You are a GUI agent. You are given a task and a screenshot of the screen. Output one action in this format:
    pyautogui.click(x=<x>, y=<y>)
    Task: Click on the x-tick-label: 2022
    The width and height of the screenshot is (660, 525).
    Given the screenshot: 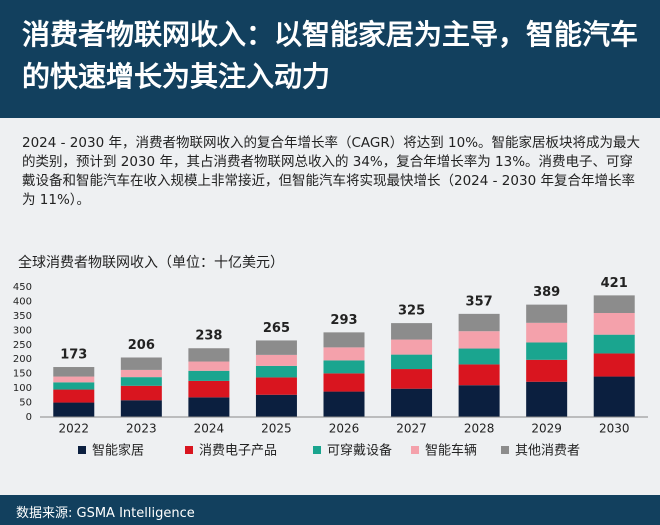 What is the action you would take?
    pyautogui.click(x=74, y=429)
    